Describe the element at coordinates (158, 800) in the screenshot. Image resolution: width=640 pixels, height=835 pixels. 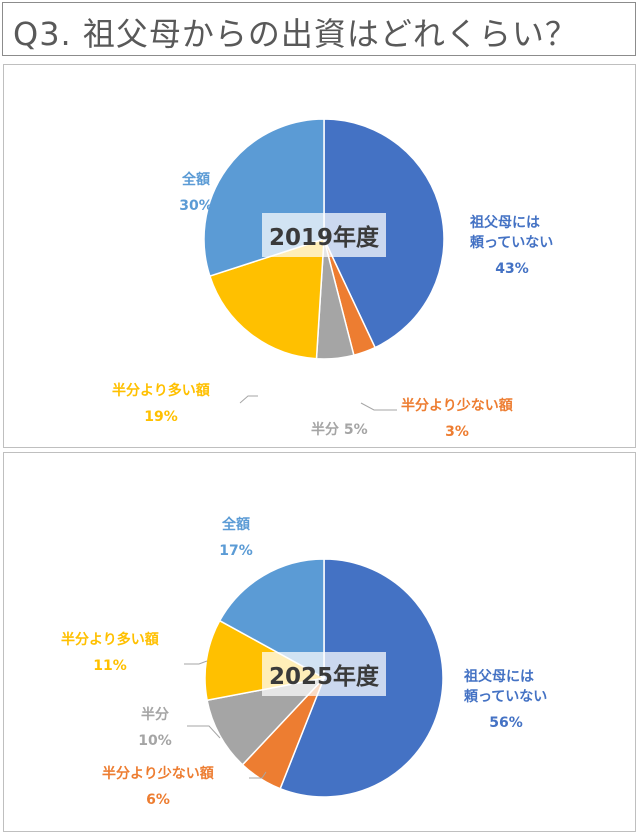
I see `slice-value-label: 6%` at that location.